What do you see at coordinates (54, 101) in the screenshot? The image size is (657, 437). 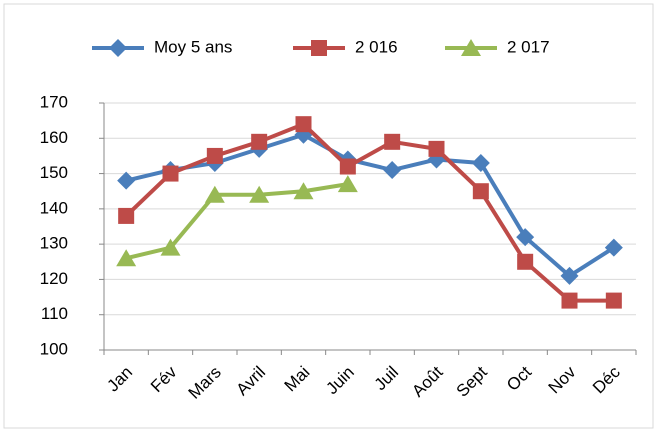 I see `y-tick-label: 170` at bounding box center [54, 101].